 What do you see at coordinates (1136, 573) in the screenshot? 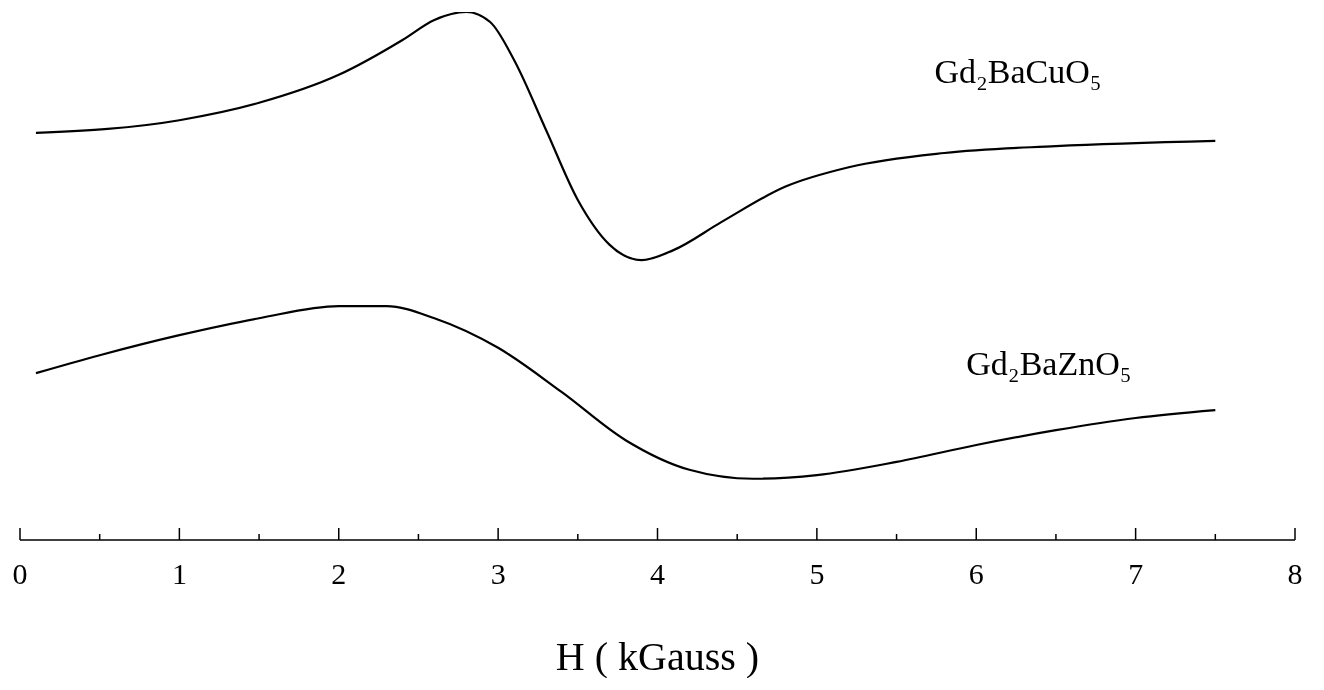
I see `x-tick-label: 7` at bounding box center [1136, 573].